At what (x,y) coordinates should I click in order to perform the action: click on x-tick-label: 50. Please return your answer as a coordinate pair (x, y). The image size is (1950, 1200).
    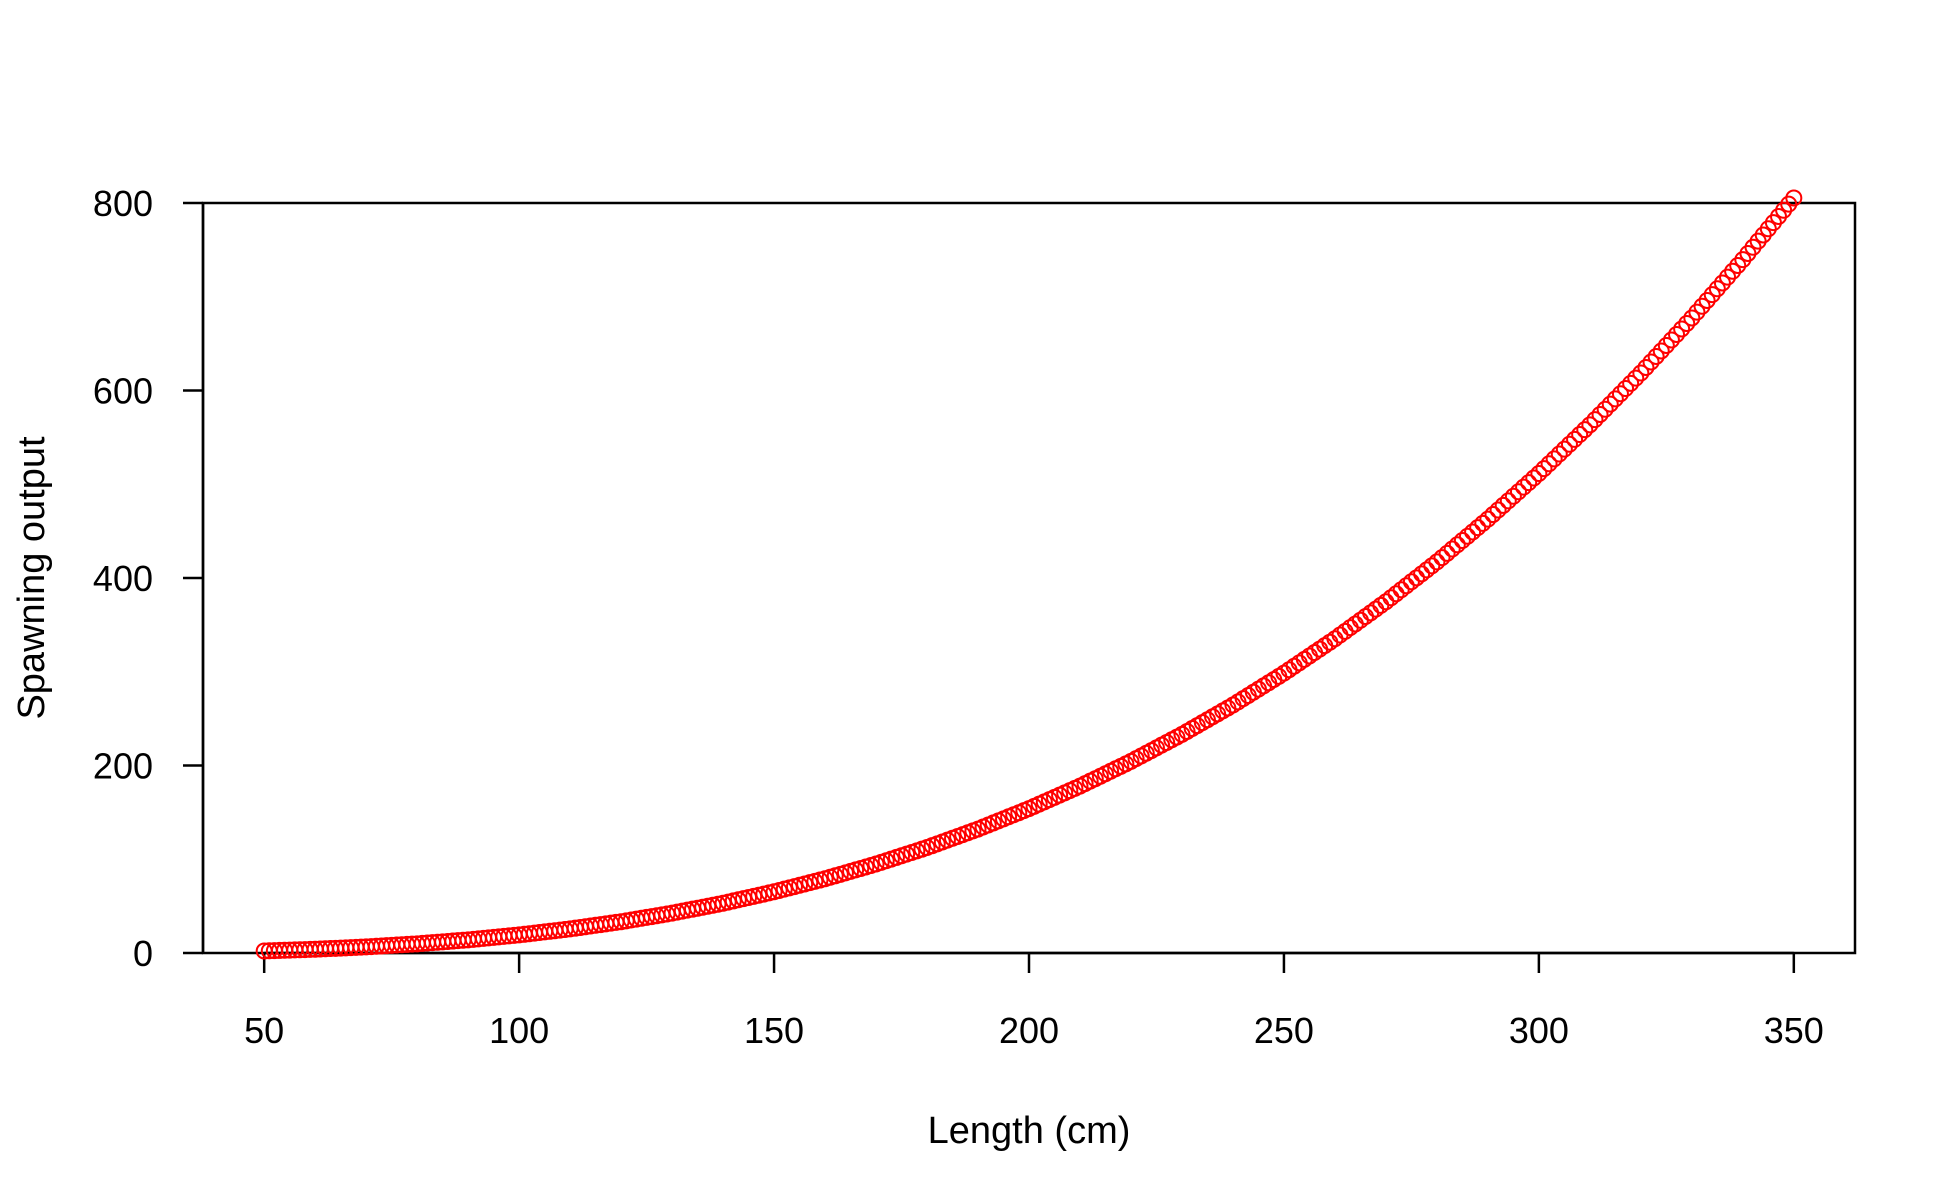
    Looking at the image, I should click on (264, 1030).